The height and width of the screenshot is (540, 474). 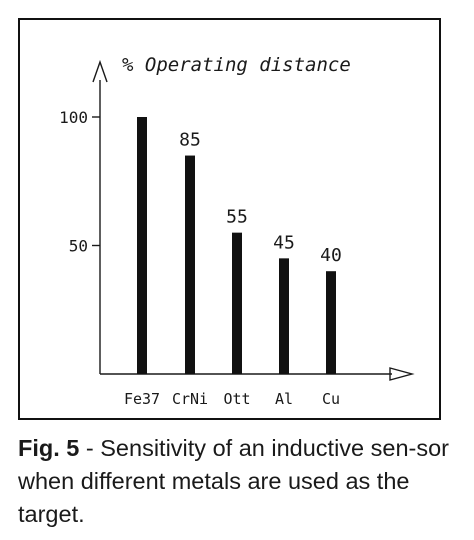 What do you see at coordinates (79, 182) in the screenshot?
I see `y-ticks: 100 50` at bounding box center [79, 182].